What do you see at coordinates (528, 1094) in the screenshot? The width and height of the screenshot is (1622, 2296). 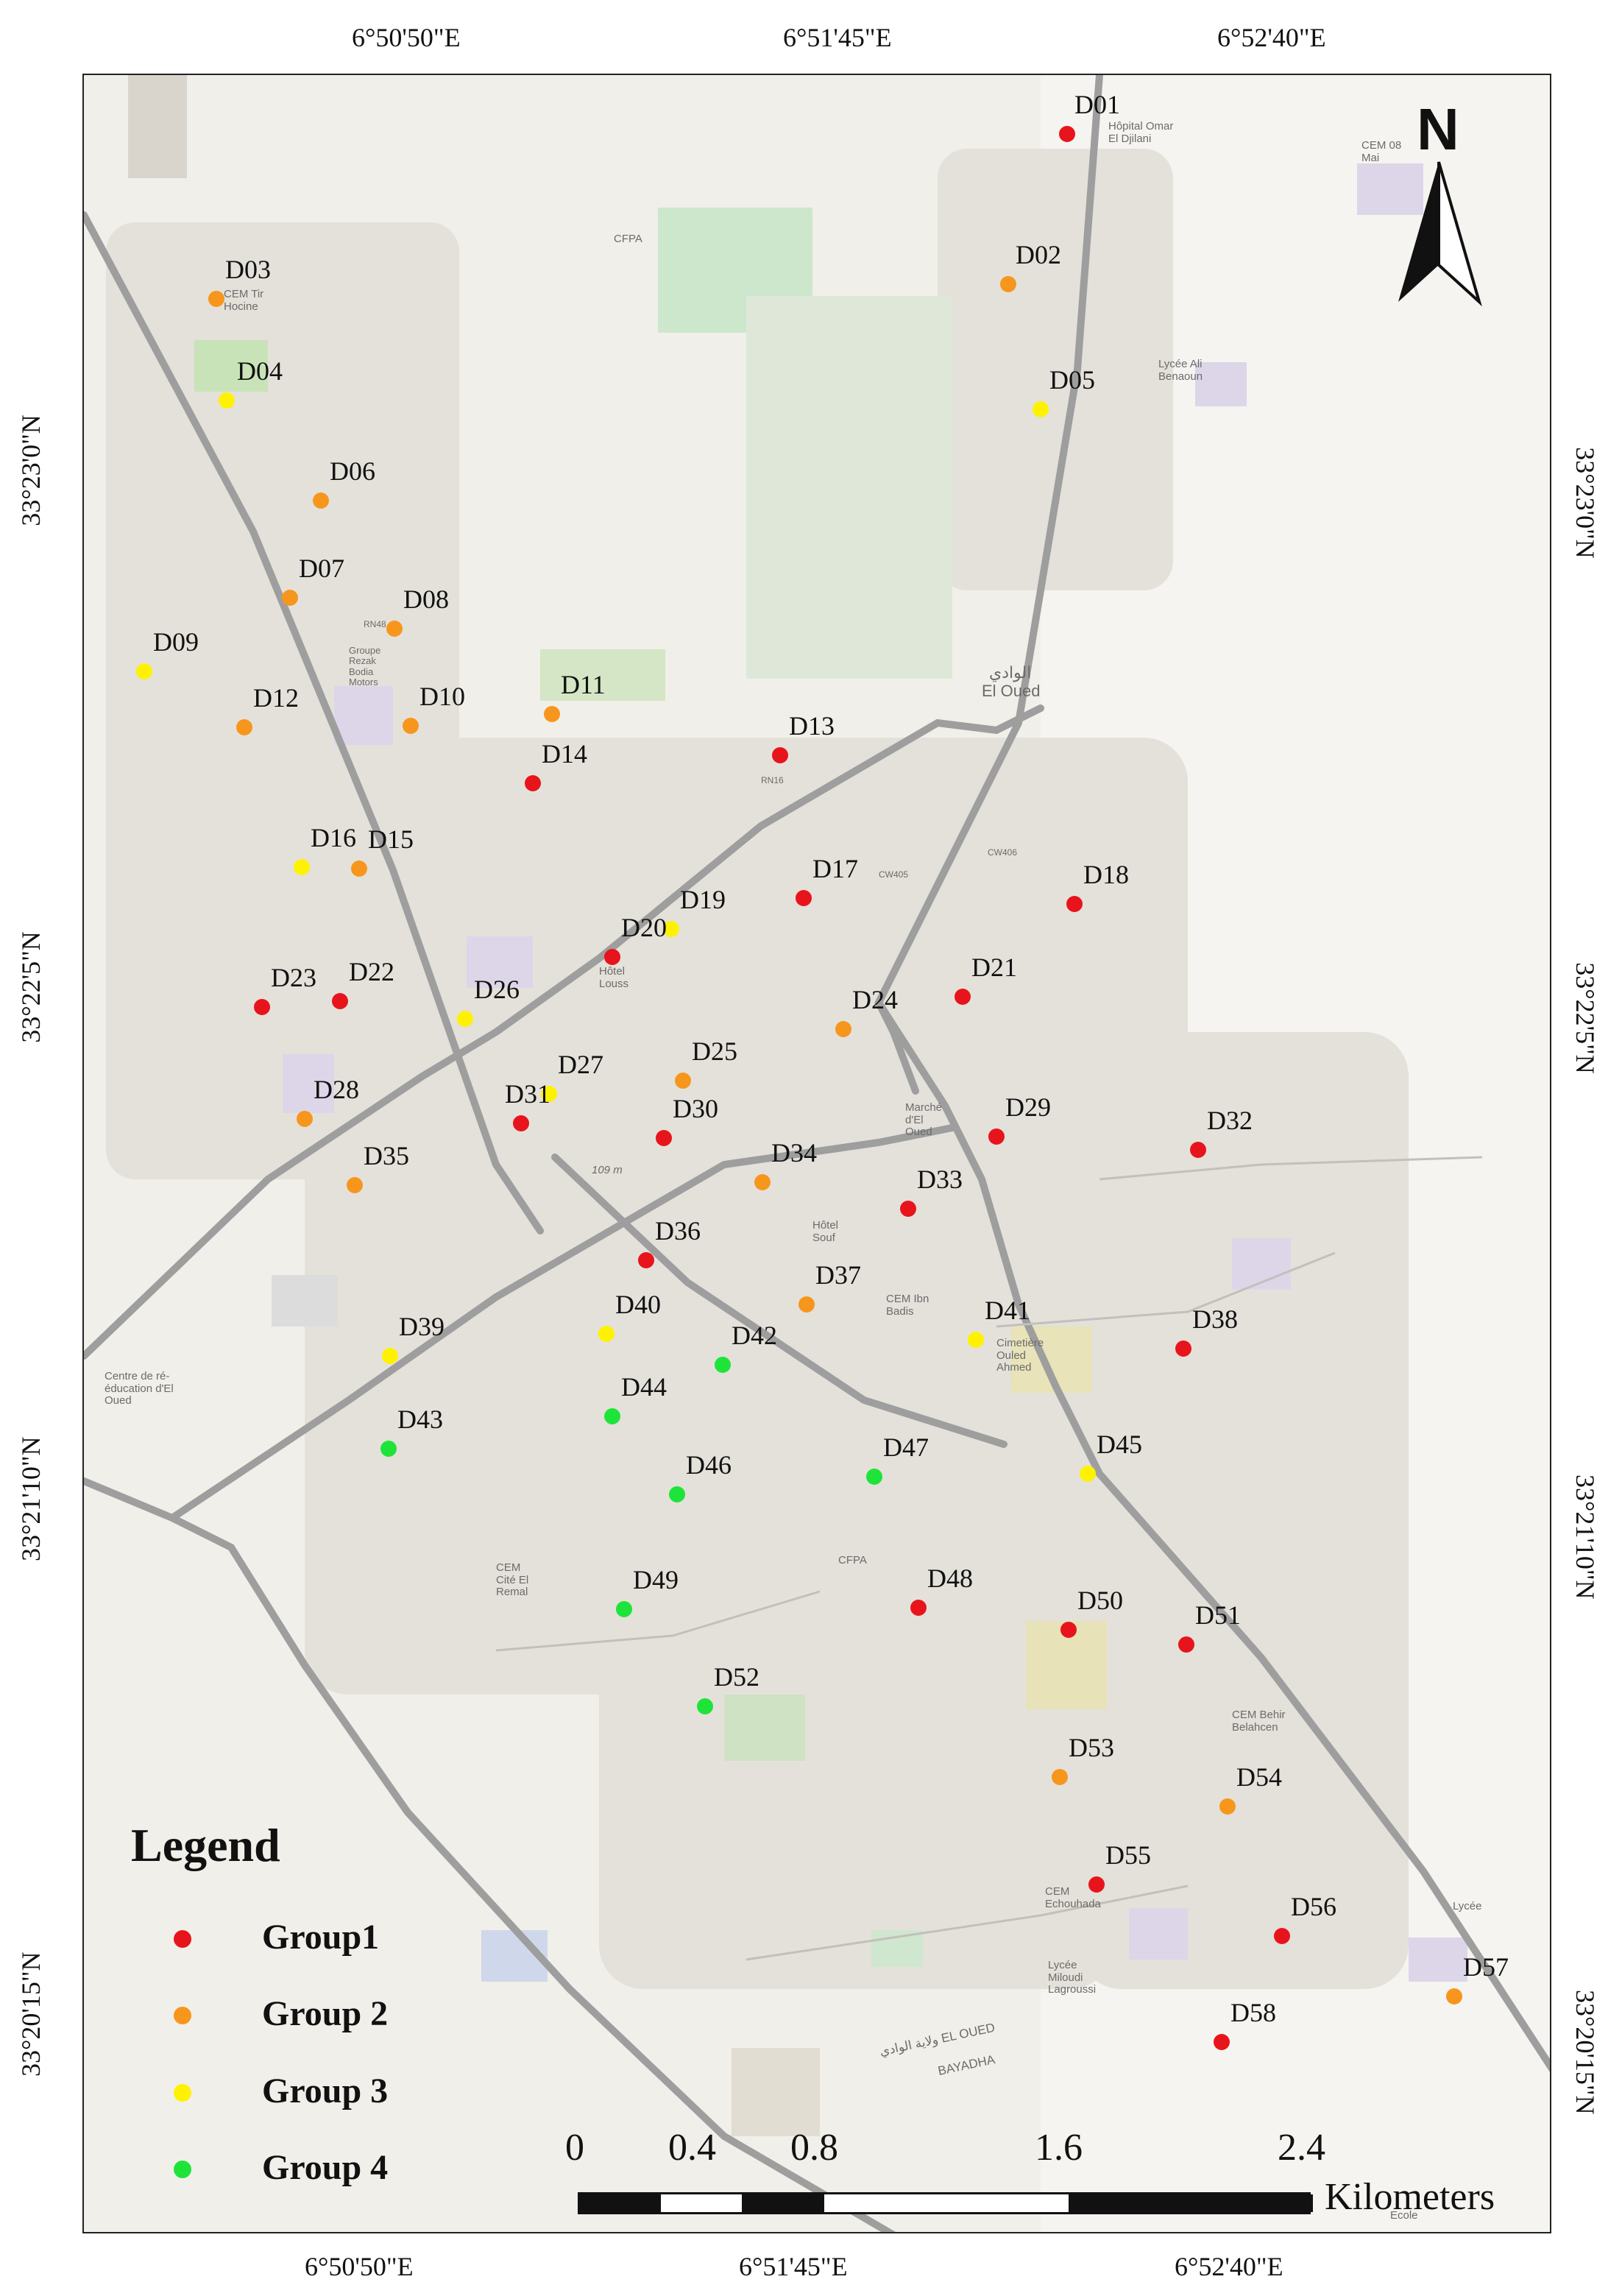 I see `sampling-point-label: D31` at bounding box center [528, 1094].